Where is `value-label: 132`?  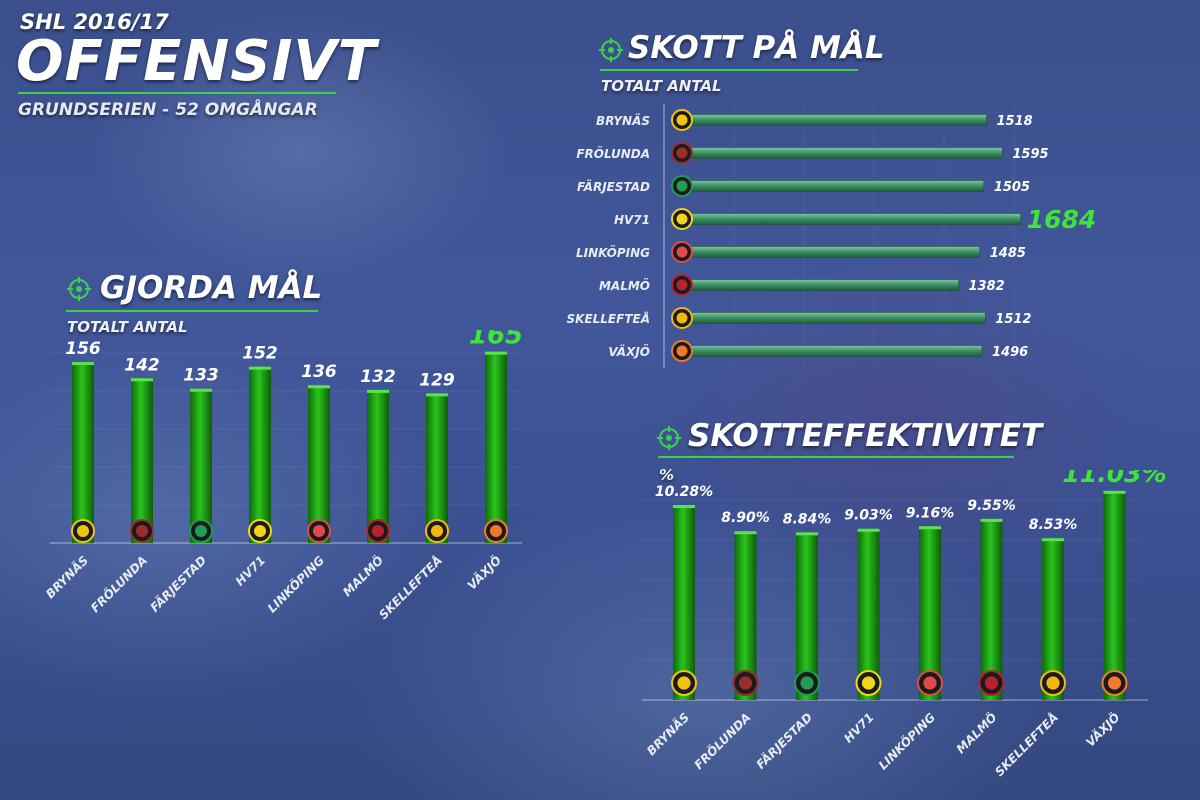 value-label: 132 is located at coordinates (378, 377).